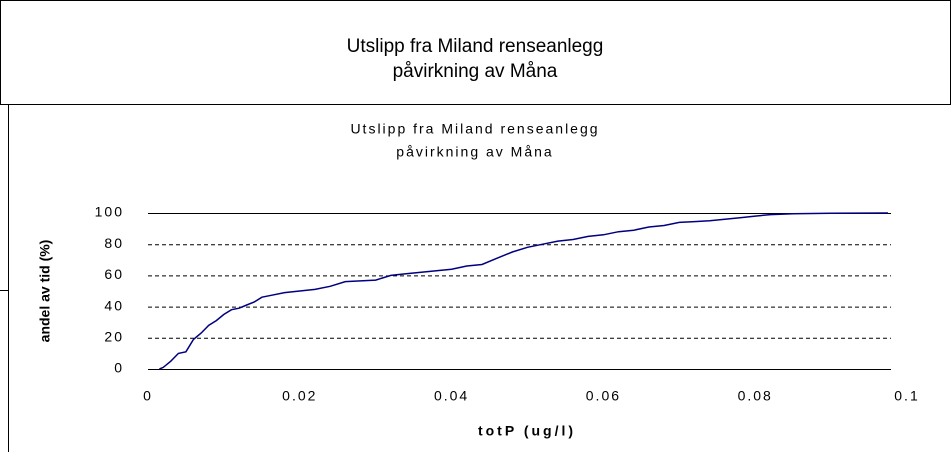 This screenshot has height=452, width=951. I want to click on x-axis-label: totP (ug/l), so click(527, 431).